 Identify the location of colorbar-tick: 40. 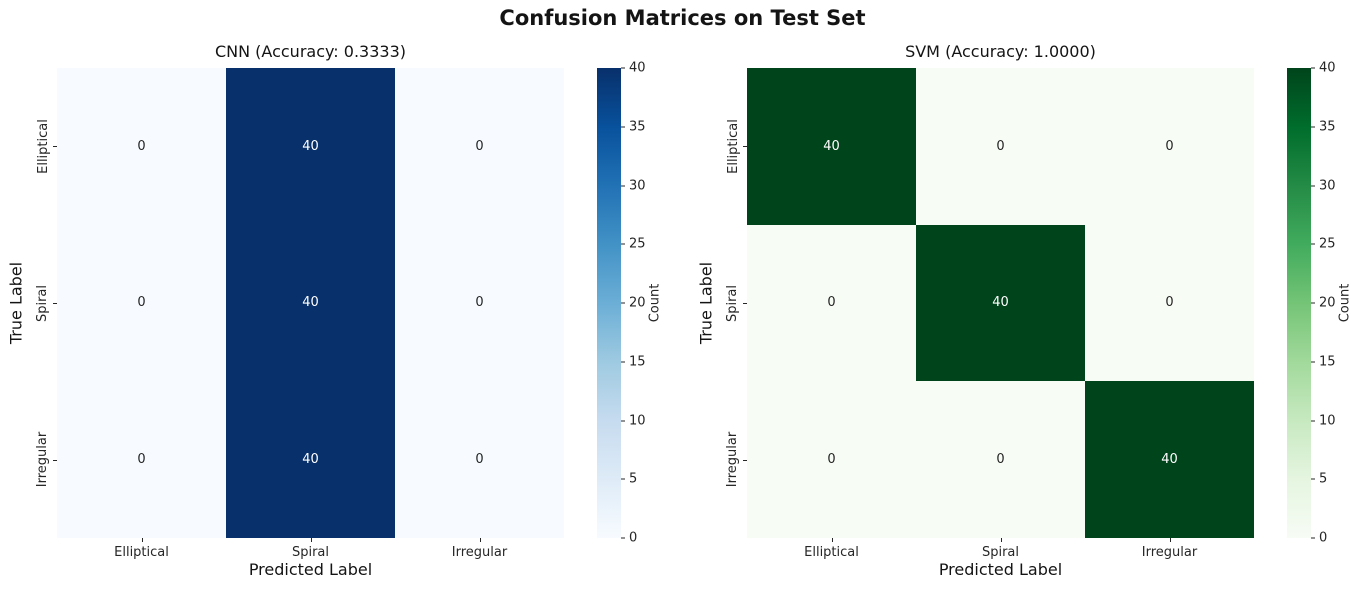
(633, 68).